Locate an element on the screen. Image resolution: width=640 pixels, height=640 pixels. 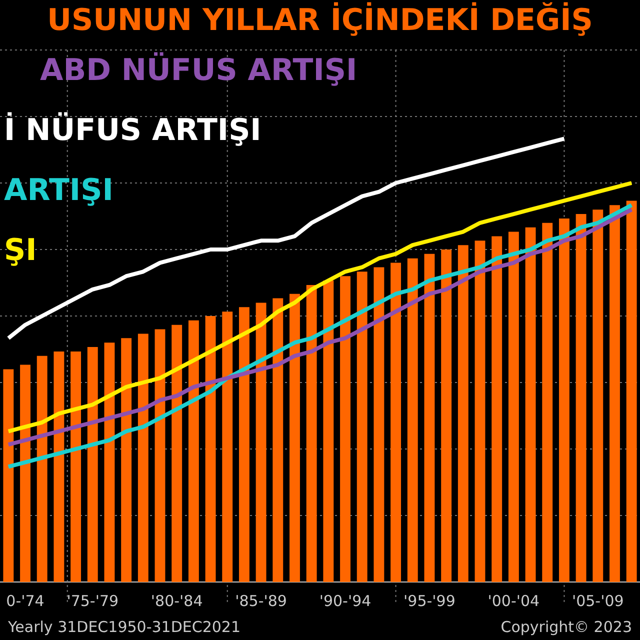
x-tick-label: '00-'04 is located at coordinates (514, 601).